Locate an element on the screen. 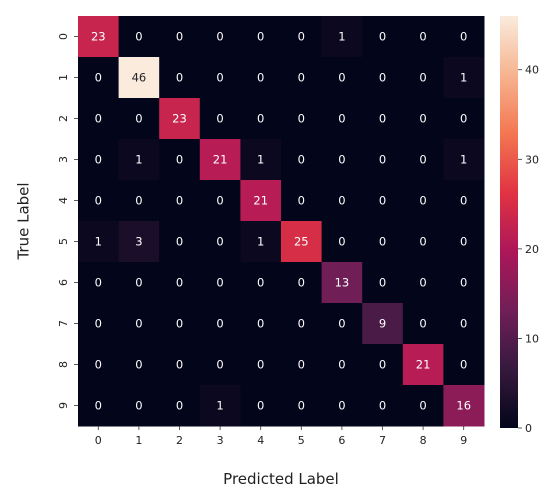  heatmap-cell-r3-c7 is located at coordinates (383, 160).